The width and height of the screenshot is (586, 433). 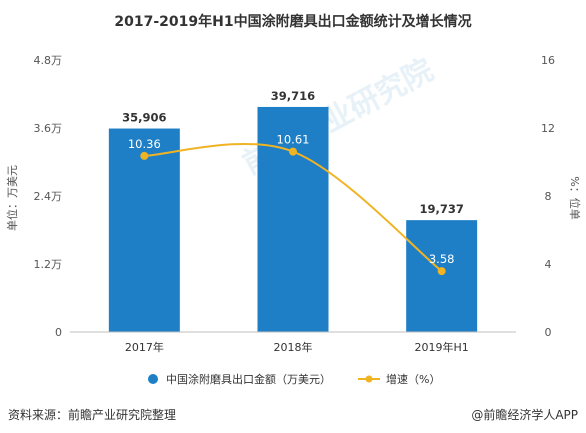 I want to click on x-axis: 2017年 2018年 2019年H1, so click(x=297, y=347).